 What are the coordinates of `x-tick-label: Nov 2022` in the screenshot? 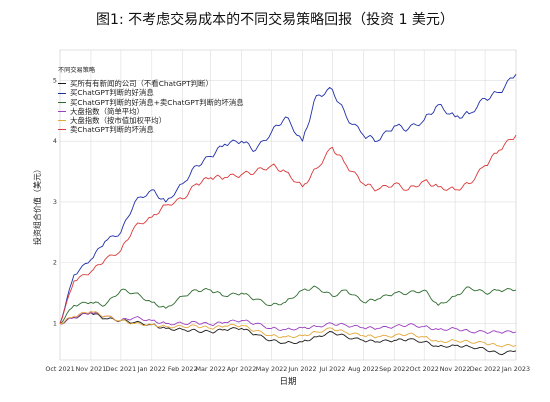 It's located at (455, 369).